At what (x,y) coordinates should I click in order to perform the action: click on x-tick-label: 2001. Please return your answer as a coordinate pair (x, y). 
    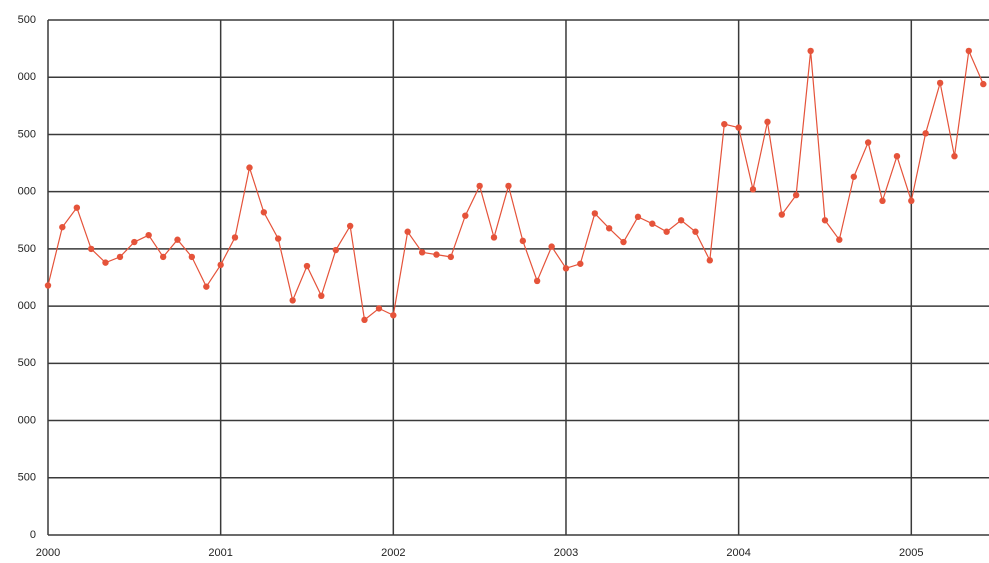
    Looking at the image, I should click on (220, 553).